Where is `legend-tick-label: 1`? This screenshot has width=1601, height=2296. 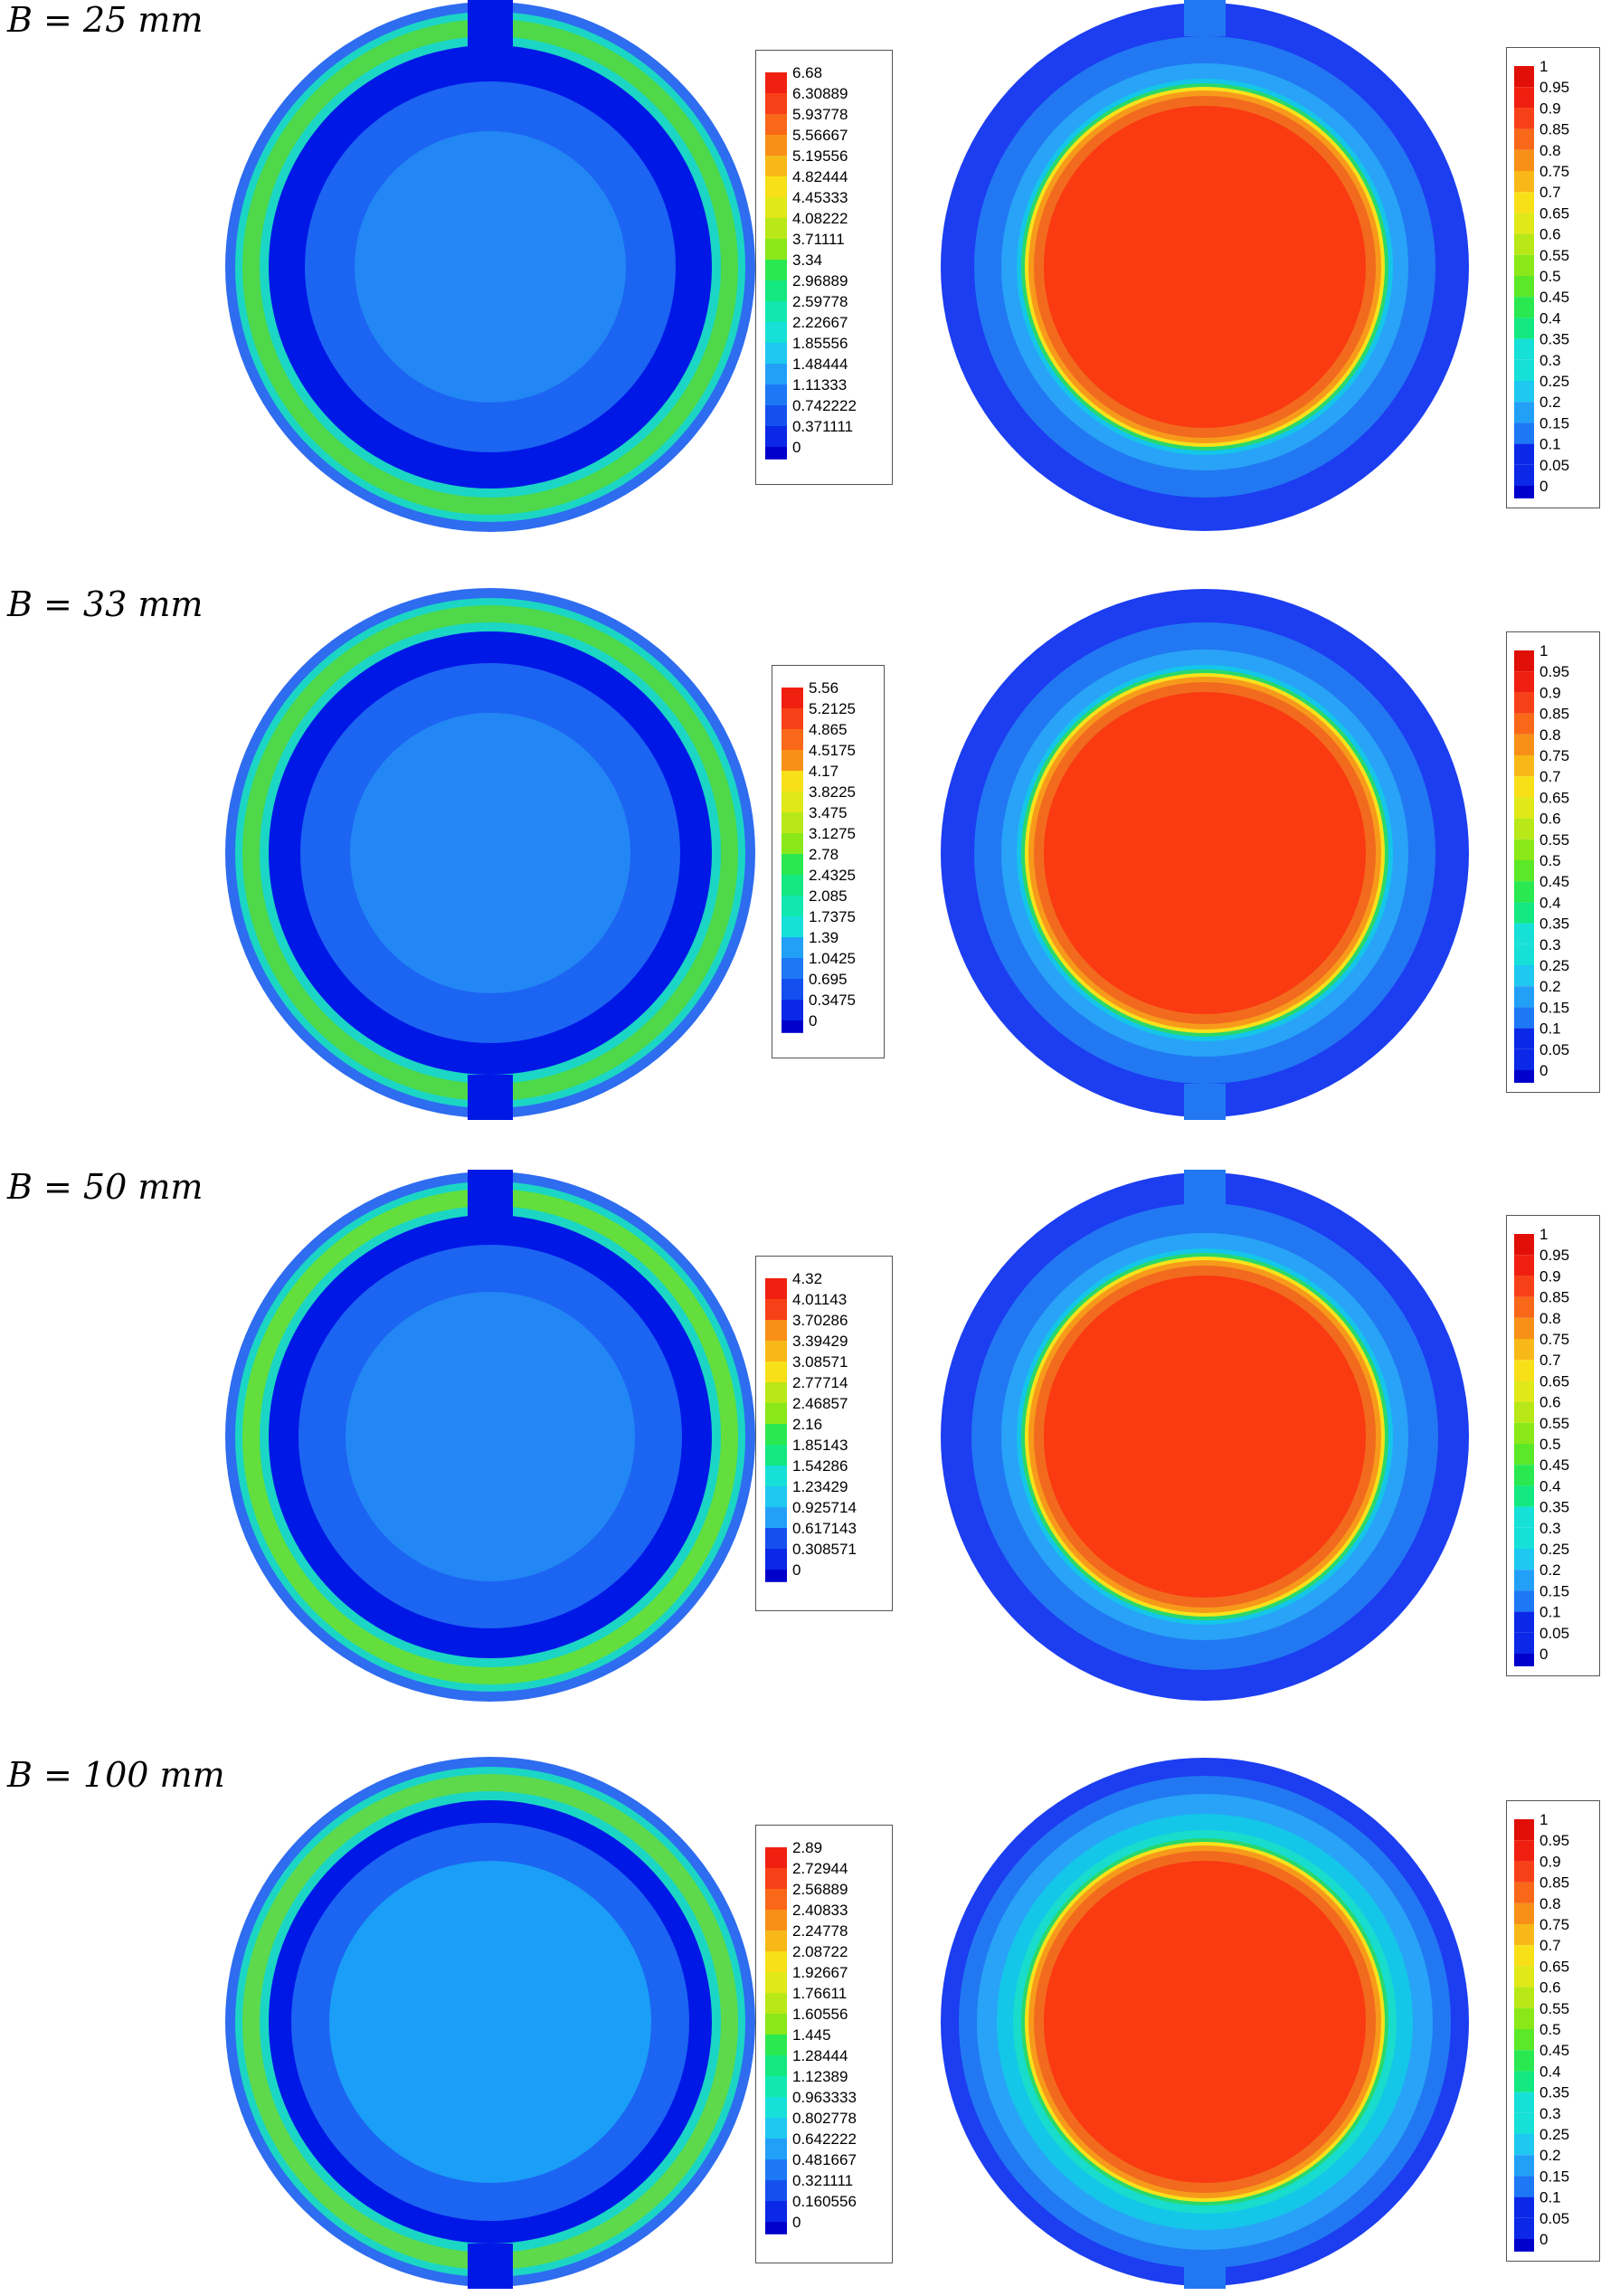
legend-tick-label: 1 is located at coordinates (1544, 650).